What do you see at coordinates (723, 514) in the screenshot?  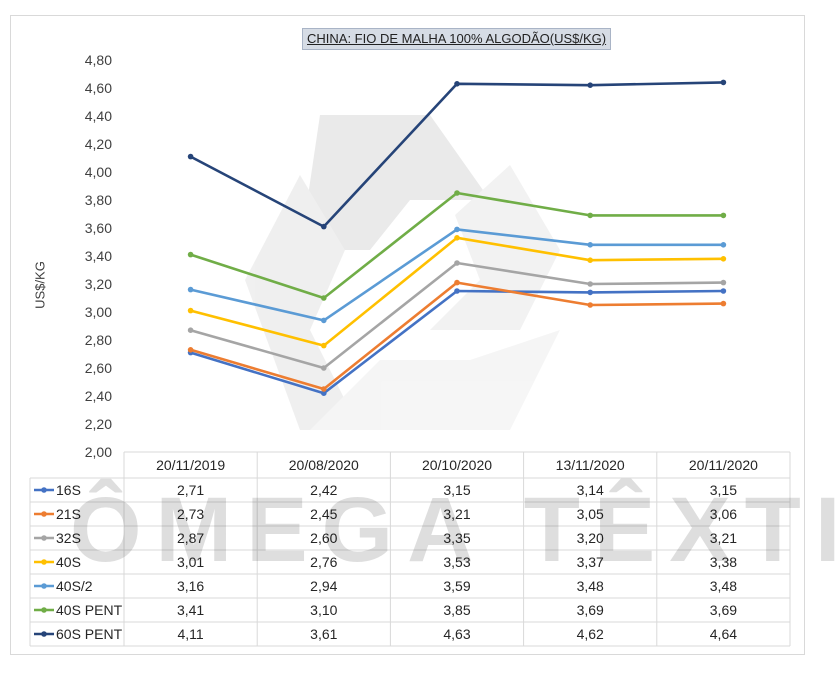 I see `table-cell-value: 3,06` at bounding box center [723, 514].